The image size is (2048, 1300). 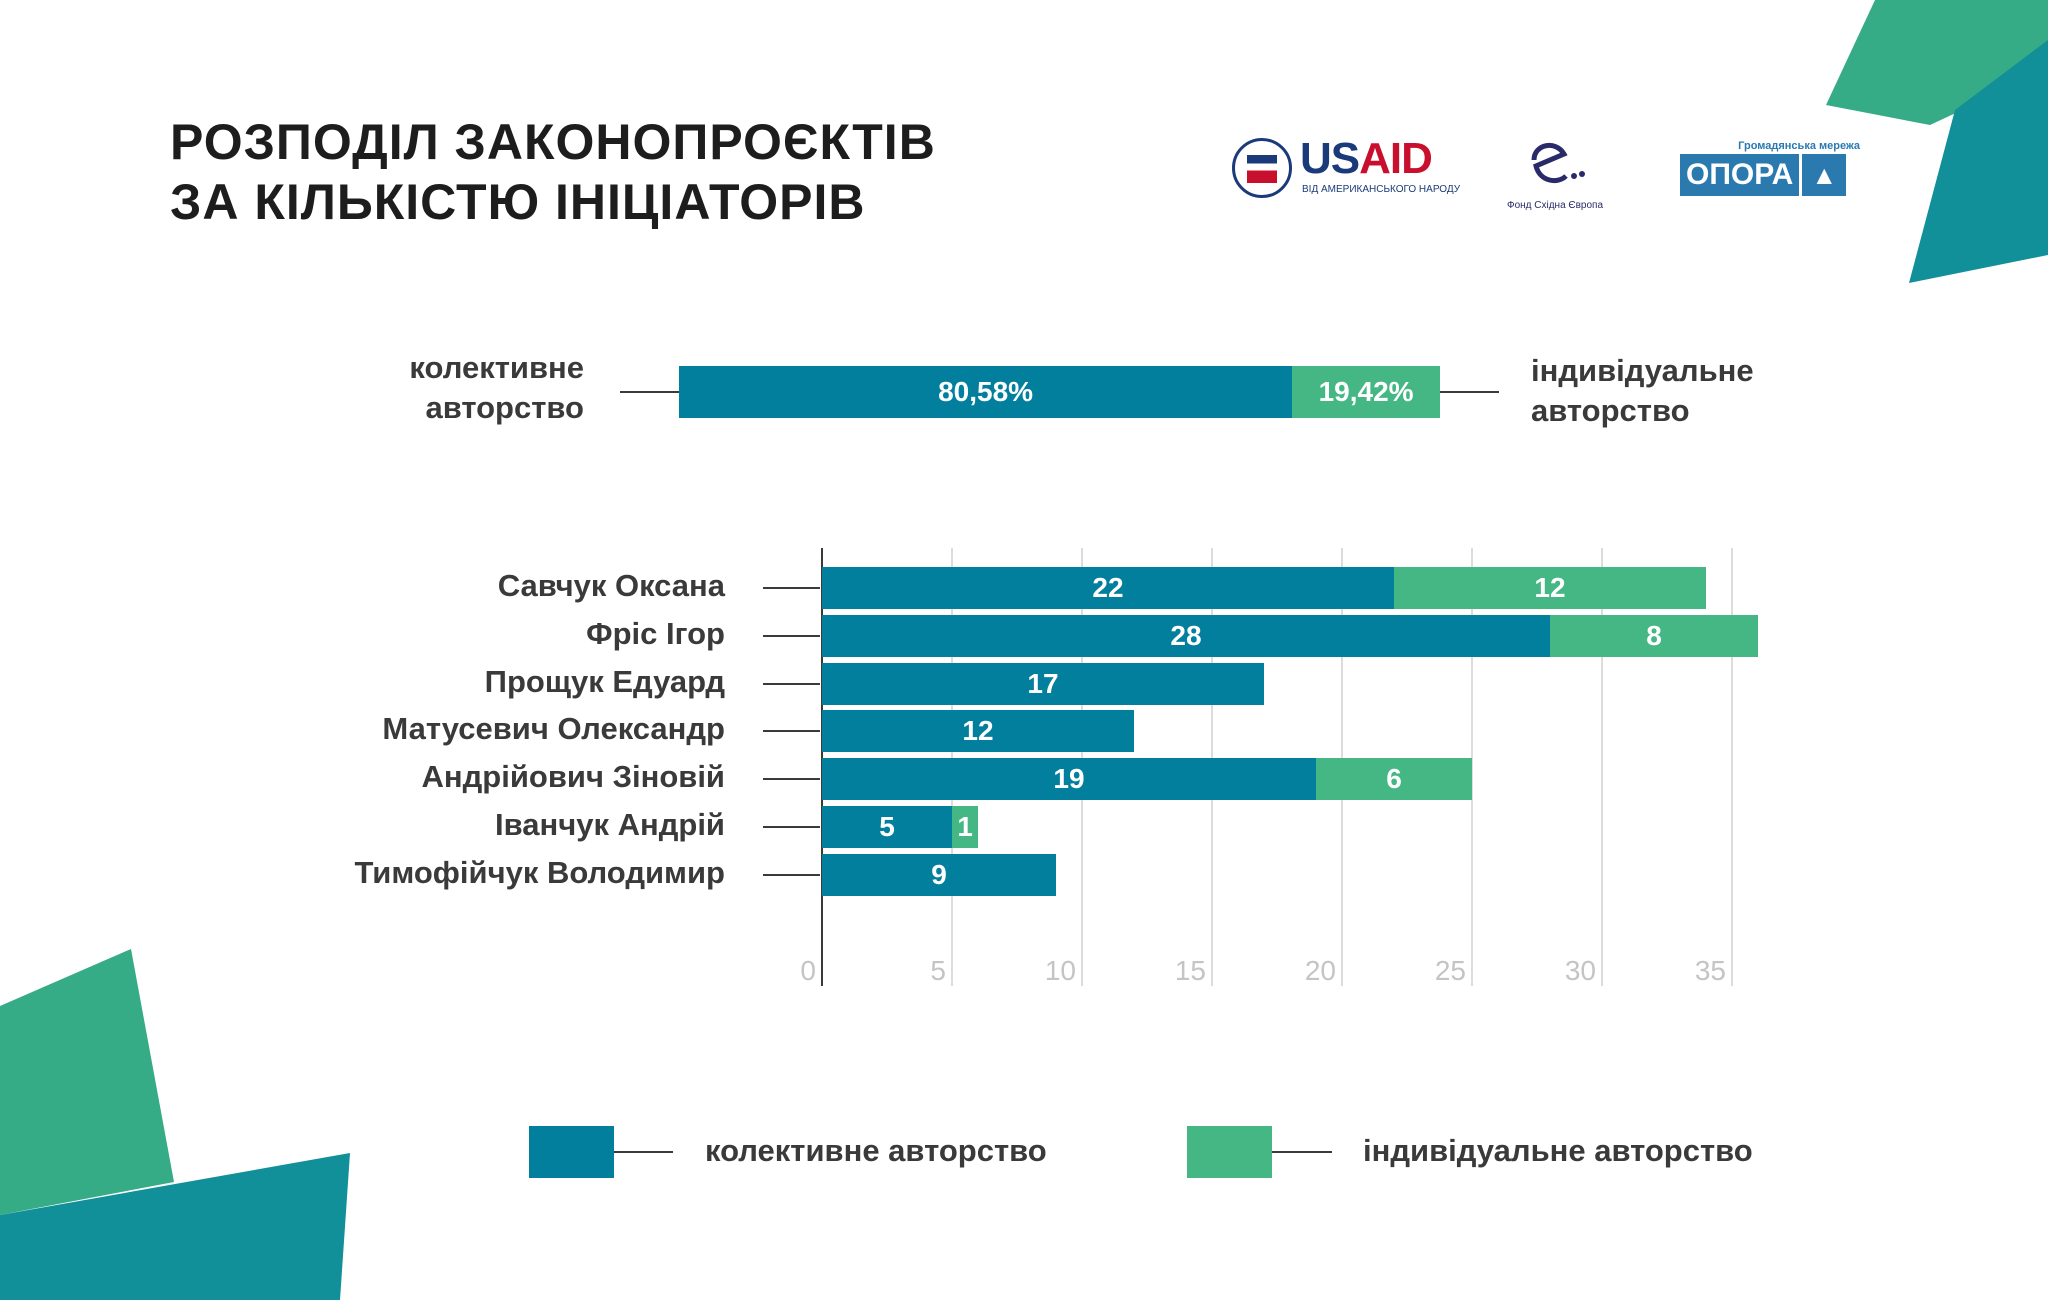 I want to click on category-label: Іванчук Андрій, so click(x=610, y=824).